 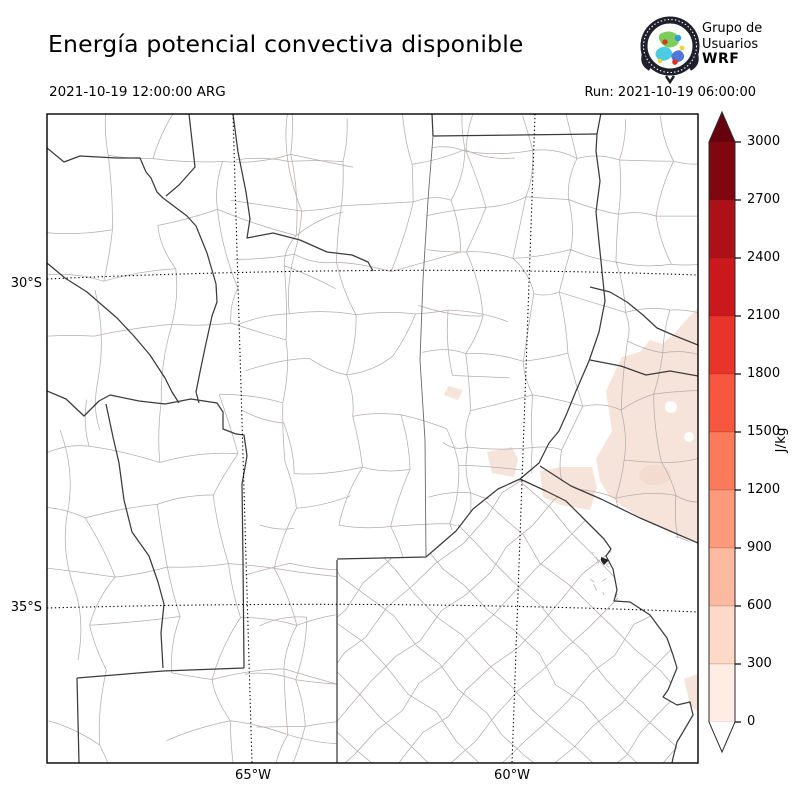 I want to click on logo-line-3: WRF, so click(x=721, y=59).